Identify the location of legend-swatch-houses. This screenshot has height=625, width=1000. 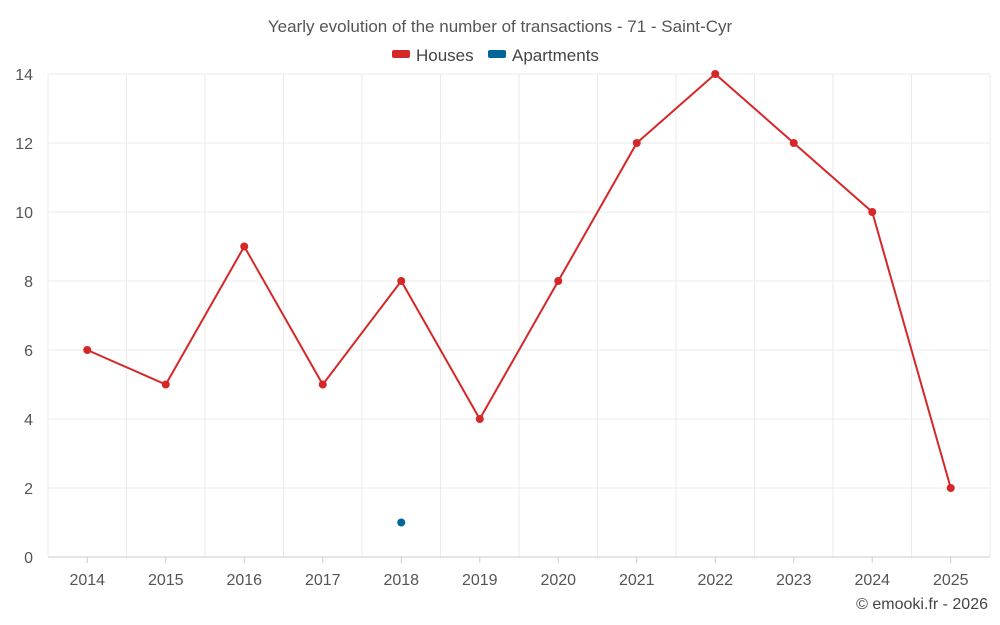
(401, 54).